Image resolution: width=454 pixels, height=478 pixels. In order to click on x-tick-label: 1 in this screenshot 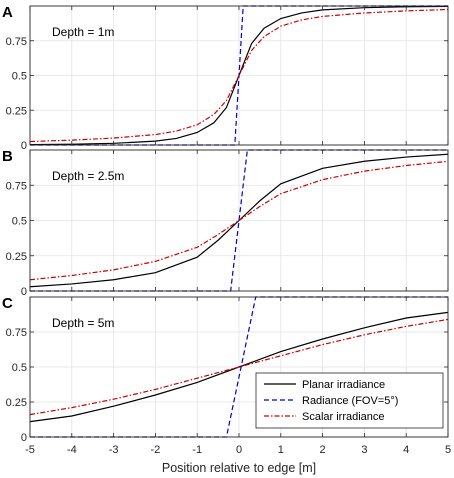, I will do `click(281, 450)`.